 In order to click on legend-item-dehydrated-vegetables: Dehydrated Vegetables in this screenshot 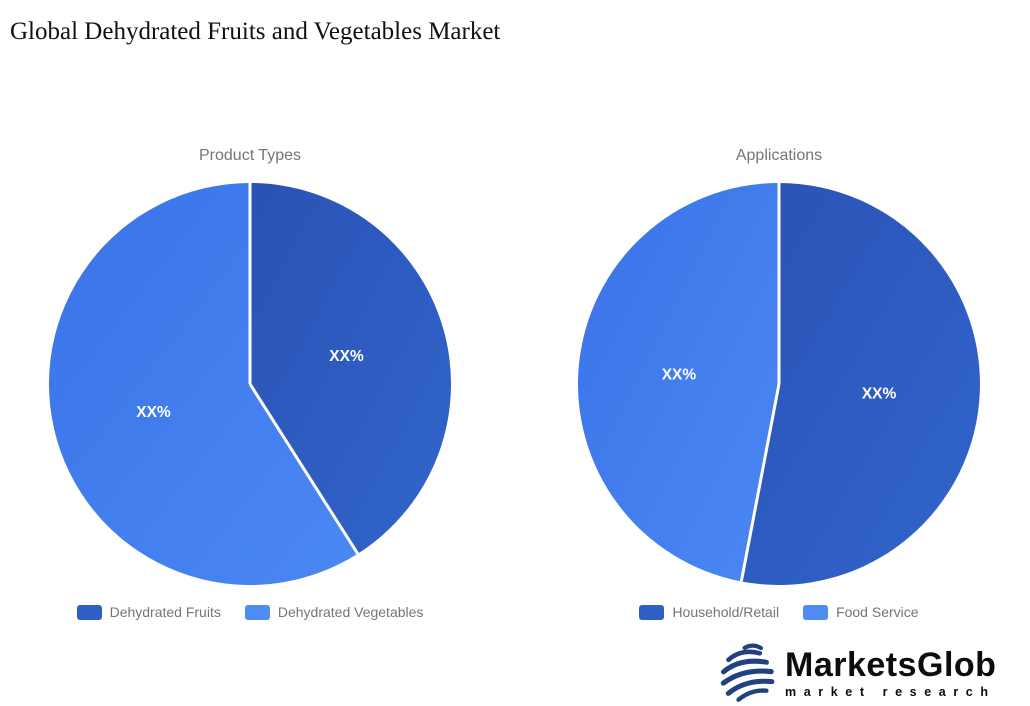, I will do `click(334, 612)`.